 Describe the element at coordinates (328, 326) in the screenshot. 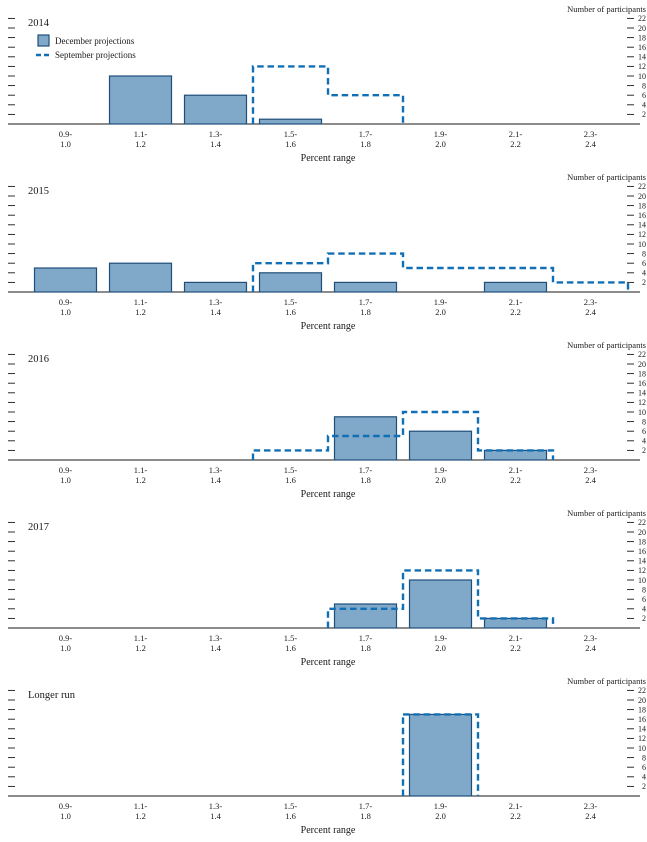

I see `x-axis-title: Percent range` at that location.